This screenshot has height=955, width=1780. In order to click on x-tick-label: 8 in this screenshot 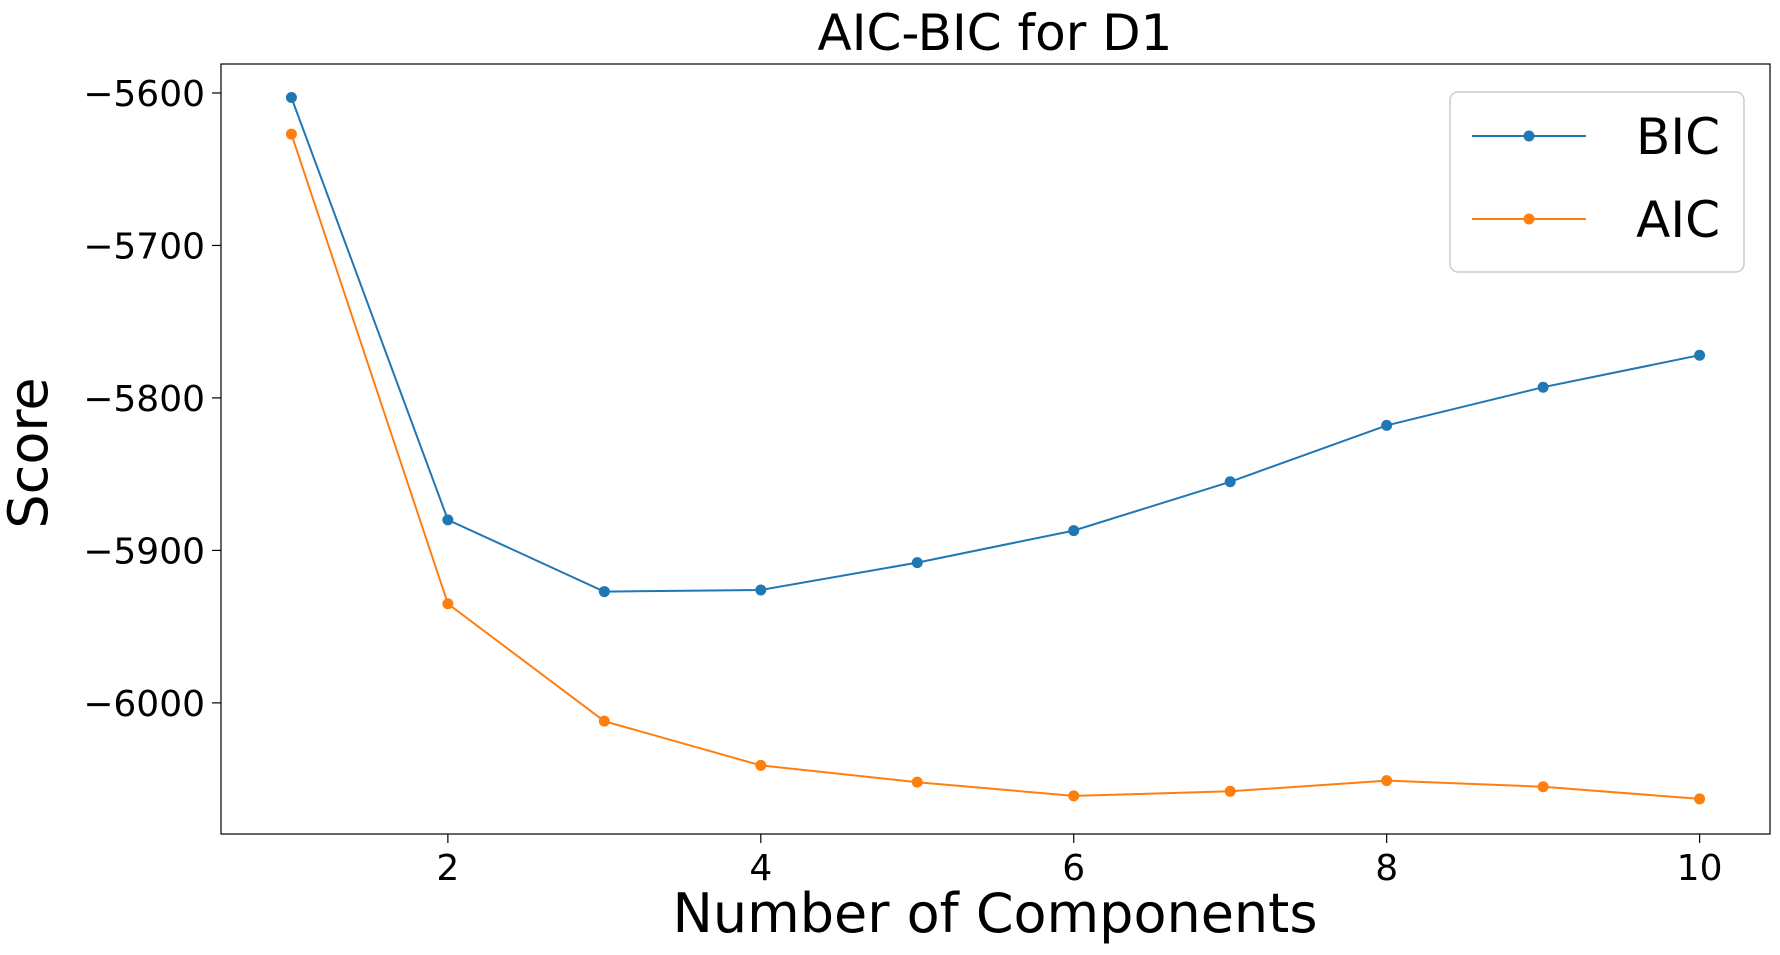, I will do `click(1386, 868)`.